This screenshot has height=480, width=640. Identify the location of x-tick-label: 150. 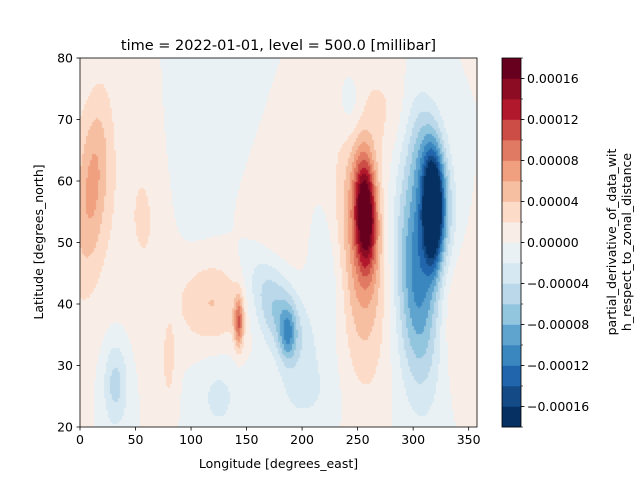
(247, 439).